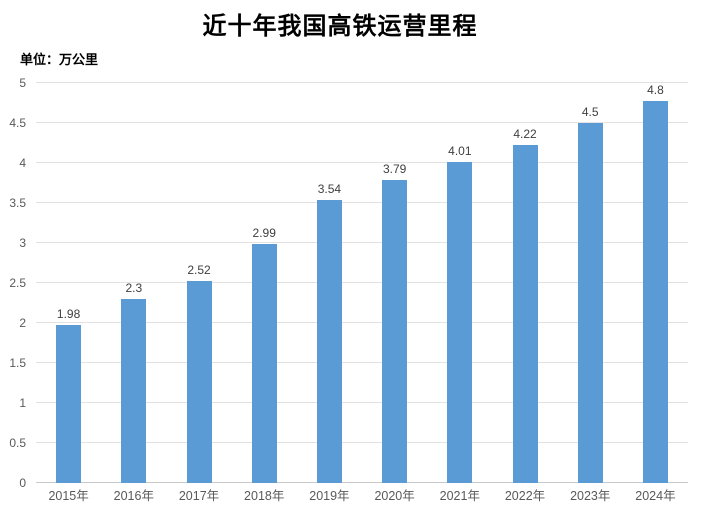 This screenshot has width=702, height=520. I want to click on bar-value-label: 4.5, so click(590, 112).